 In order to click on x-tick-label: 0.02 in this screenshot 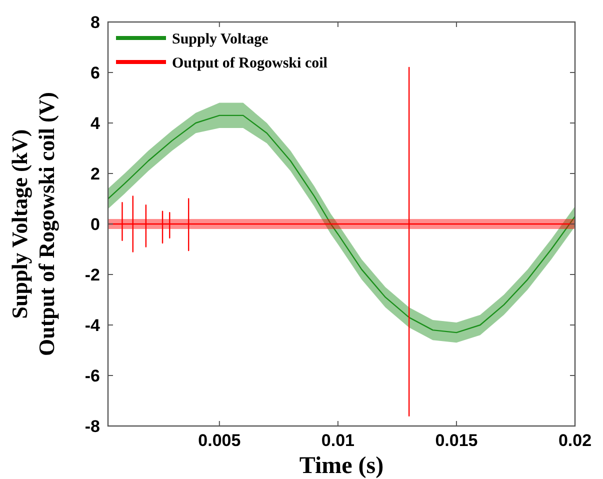, I will do `click(575, 440)`.